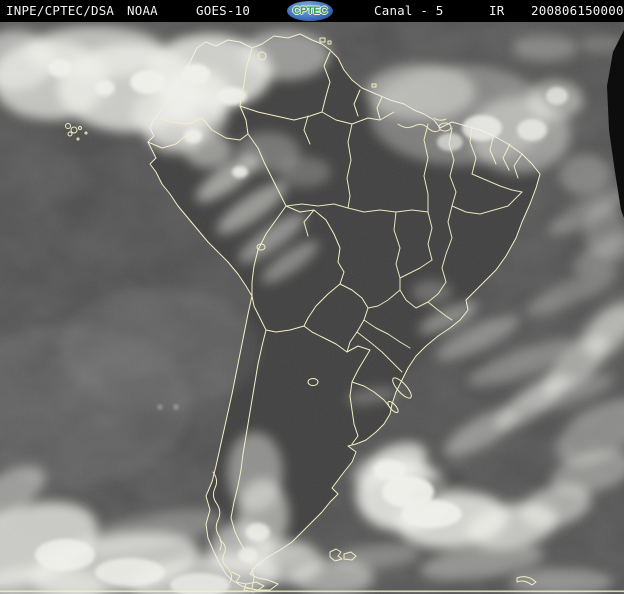 This screenshot has height=594, width=624. I want to click on channel-label: Canal - 5, so click(409, 10).